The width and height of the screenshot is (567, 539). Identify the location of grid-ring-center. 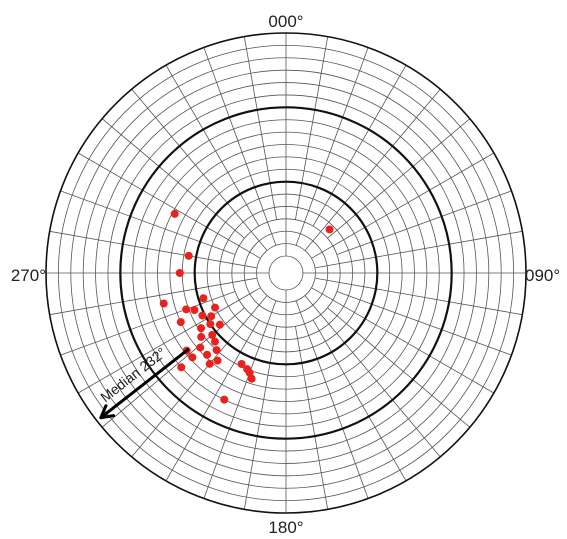
(286, 273).